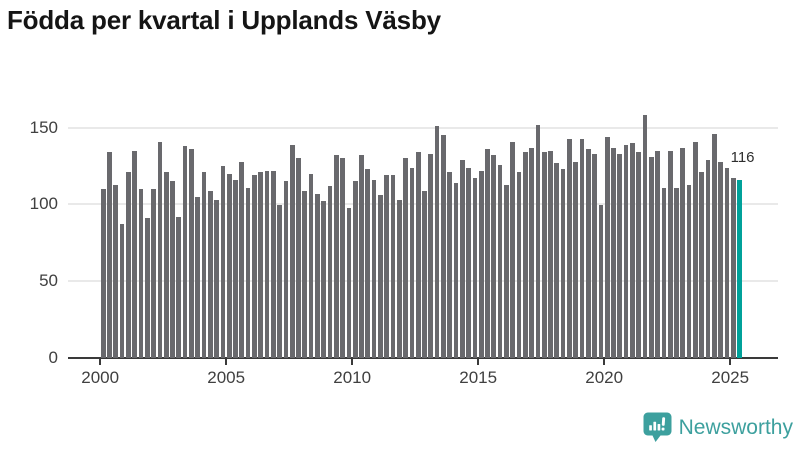 Image resolution: width=800 pixels, height=450 pixels. Describe the element at coordinates (632, 250) in the screenshot. I see `bar-2021-q1` at that location.